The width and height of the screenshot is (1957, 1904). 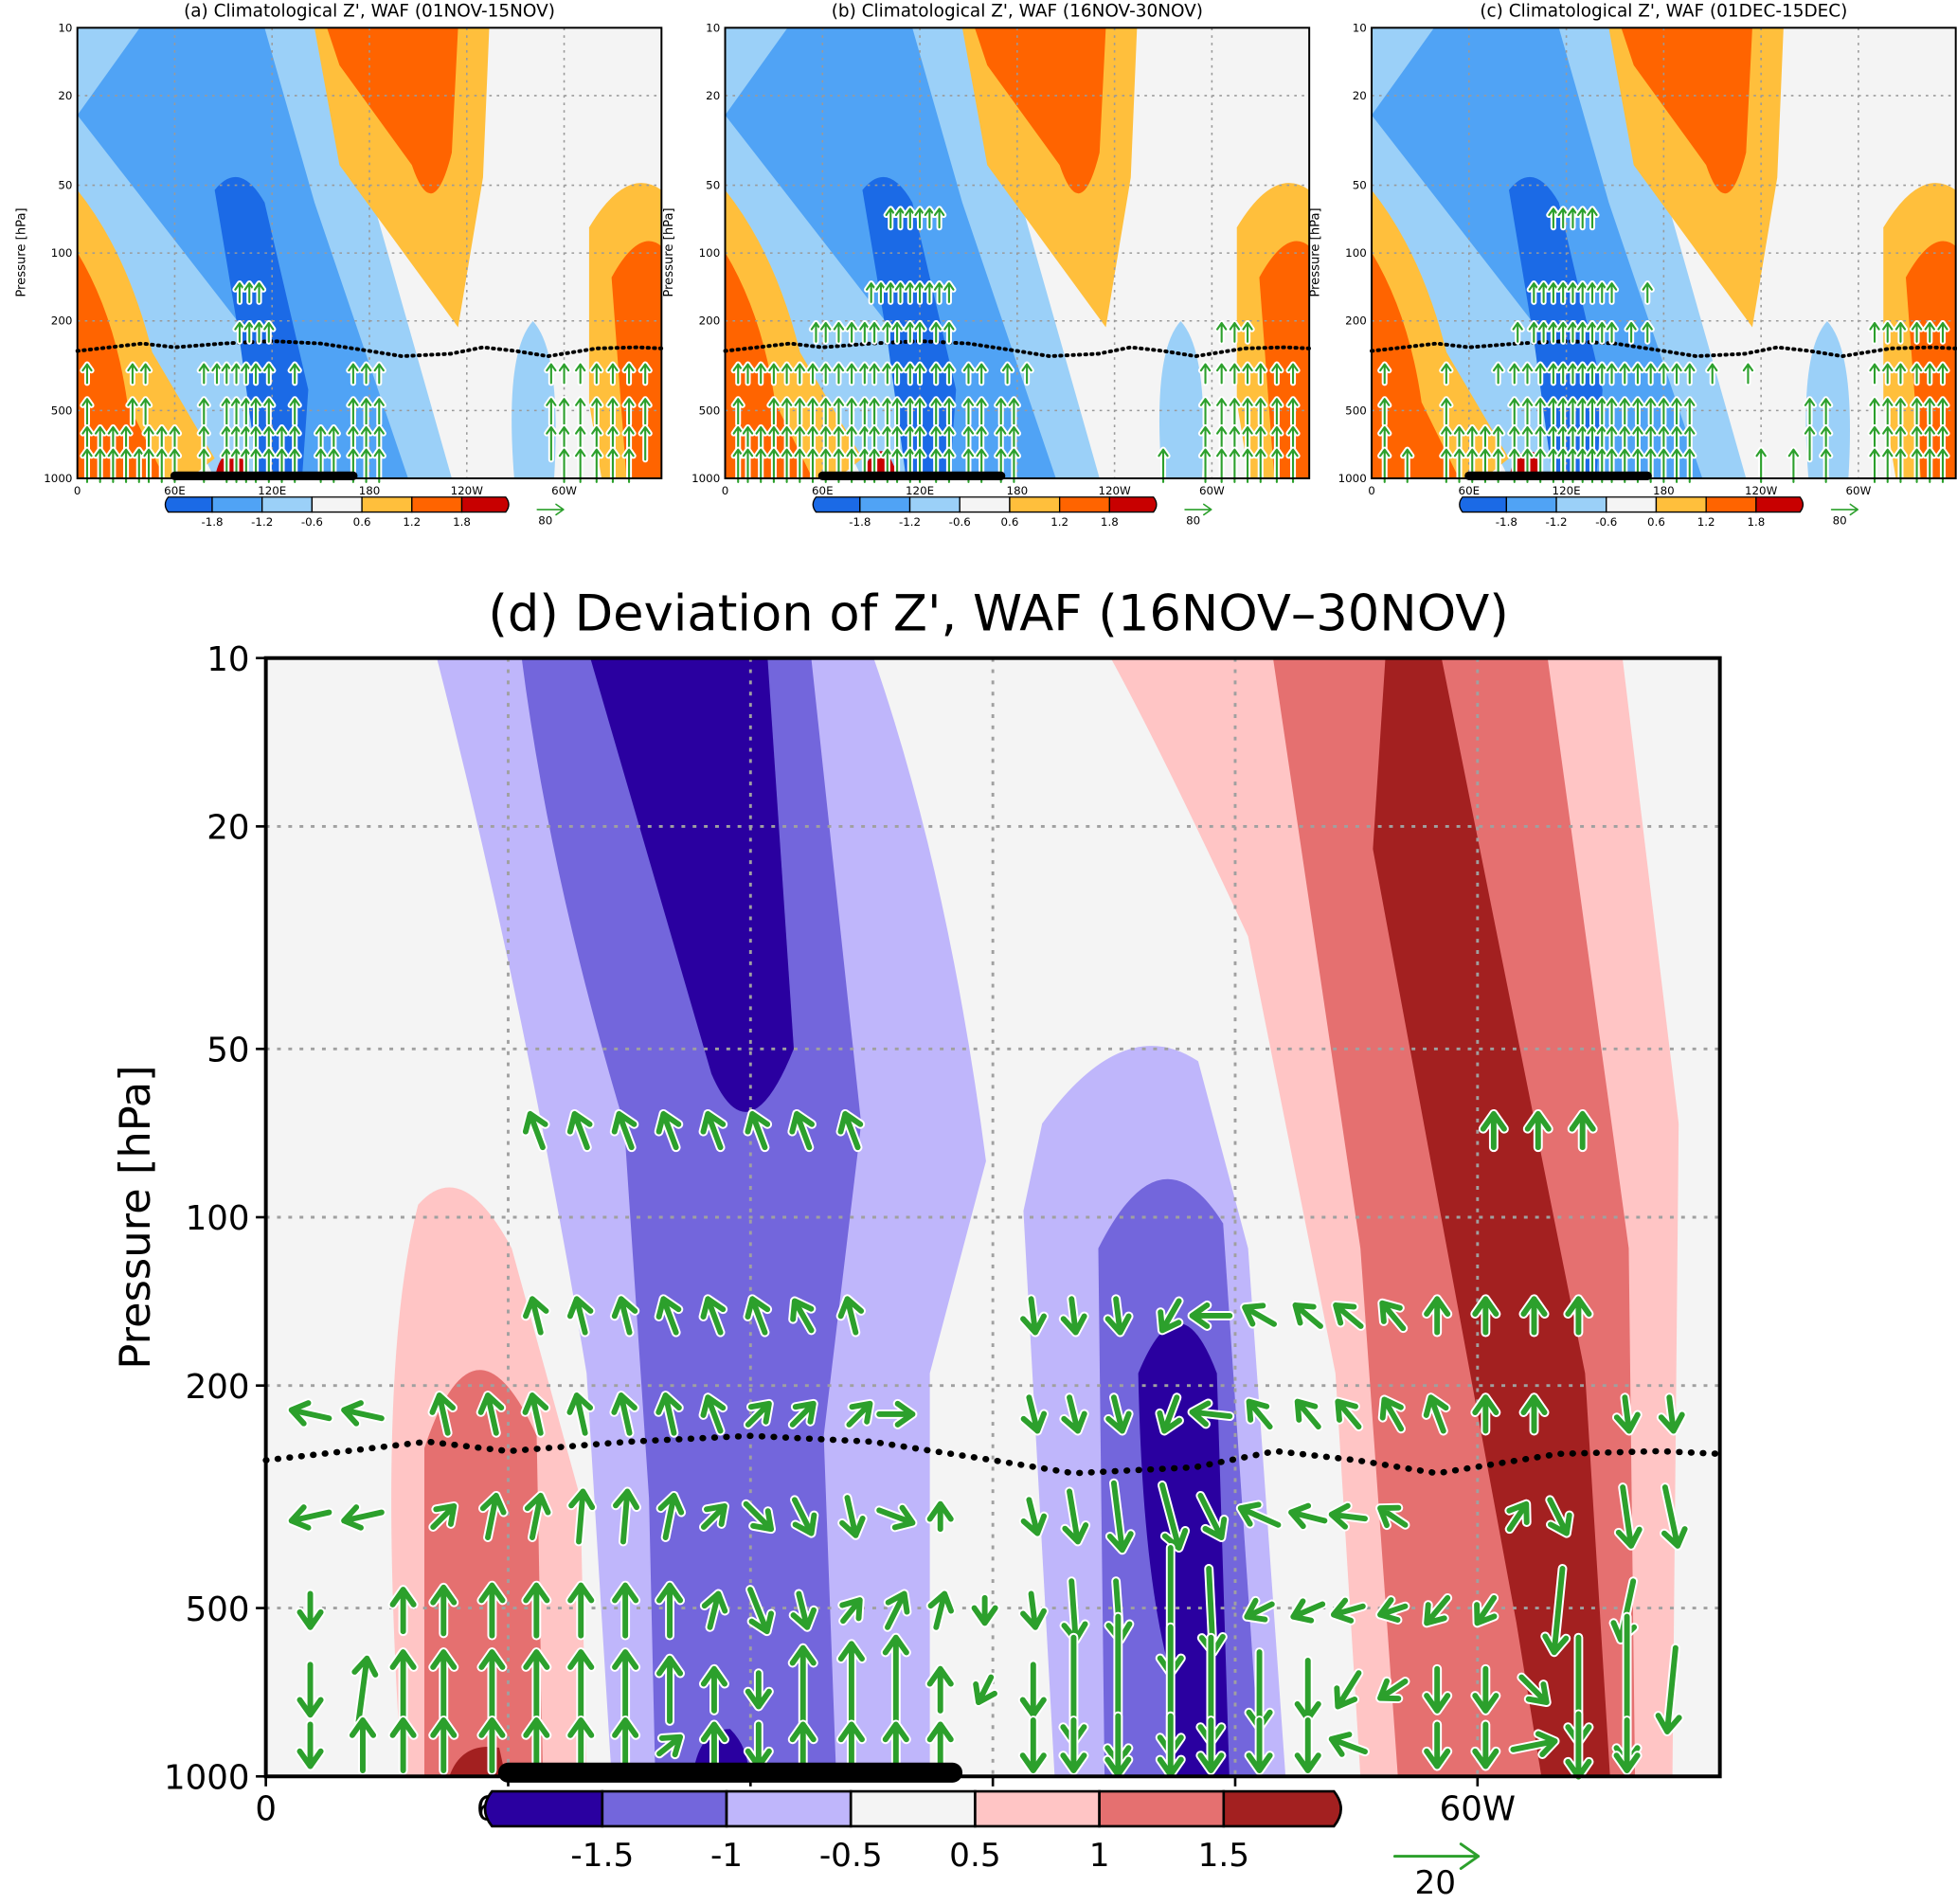 I want to click on colorbar-label: 1.5, so click(x=1224, y=1856).